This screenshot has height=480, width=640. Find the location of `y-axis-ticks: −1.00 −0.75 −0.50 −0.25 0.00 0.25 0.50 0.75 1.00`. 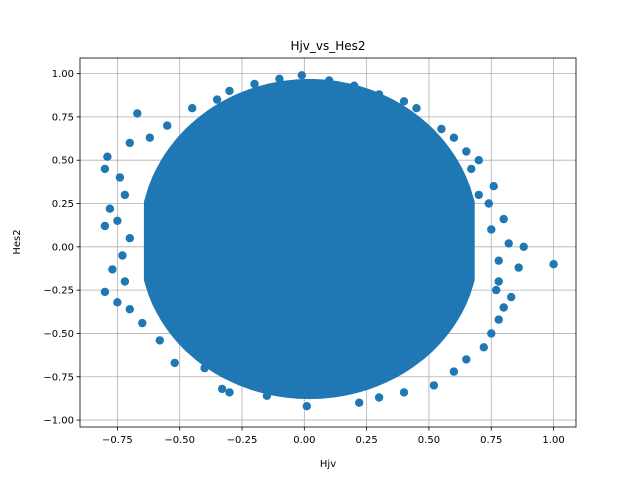

y-axis-ticks: −1.00 −0.75 −0.50 −0.25 0.00 0.25 0.50 0.75 1.00 is located at coordinates (61, 248).